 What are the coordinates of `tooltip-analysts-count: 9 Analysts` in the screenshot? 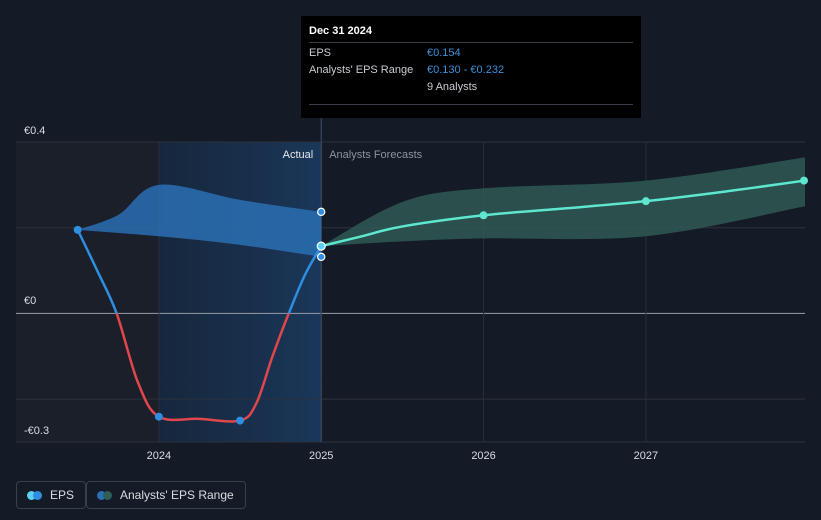 It's located at (452, 87).